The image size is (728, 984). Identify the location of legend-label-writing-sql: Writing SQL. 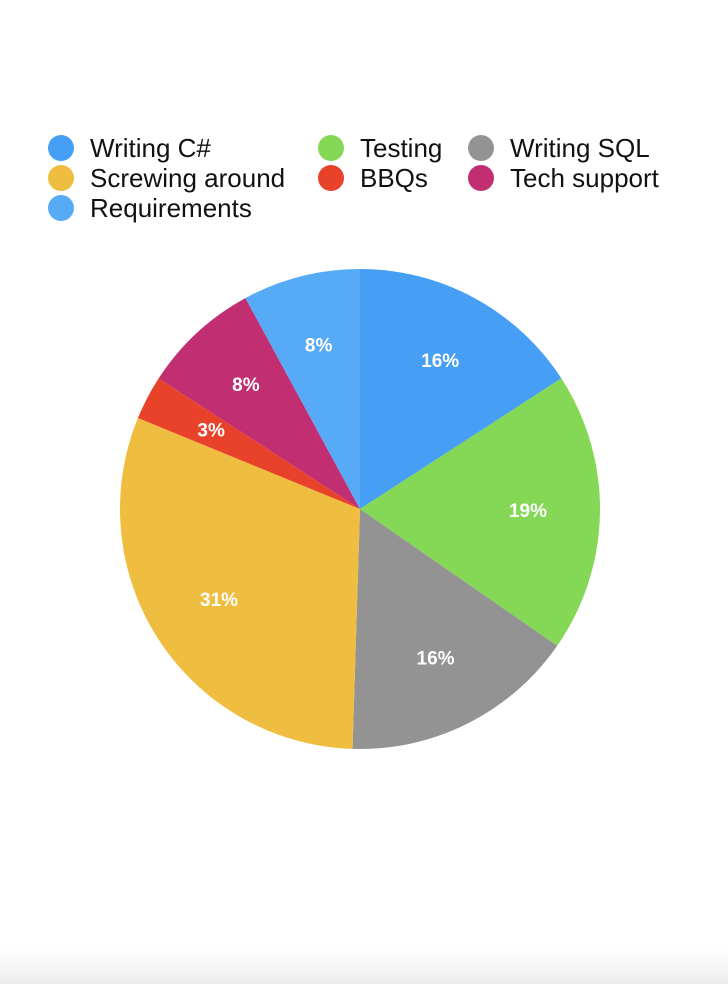
(580, 148).